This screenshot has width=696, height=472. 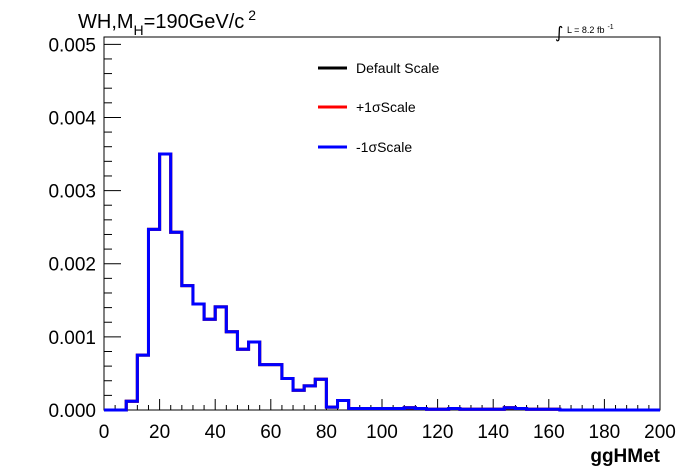 I want to click on title-rest: =190GeV/c, so click(x=194, y=22).